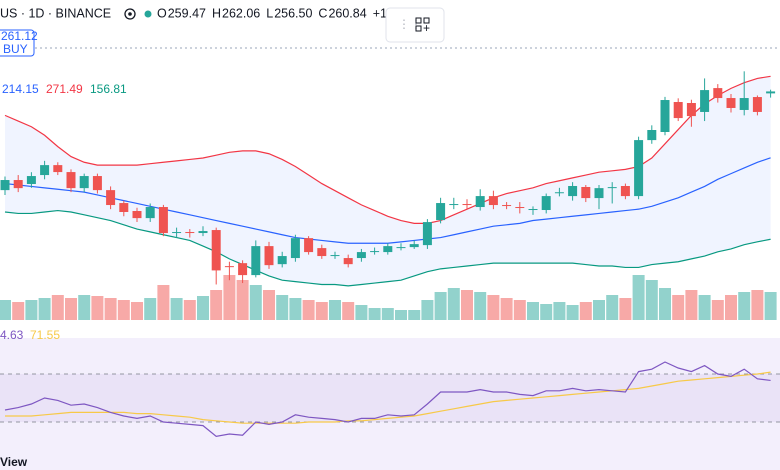 This screenshot has height=470, width=780. What do you see at coordinates (19, 36) in the screenshot?
I see `badge-price: 261.12` at bounding box center [19, 36].